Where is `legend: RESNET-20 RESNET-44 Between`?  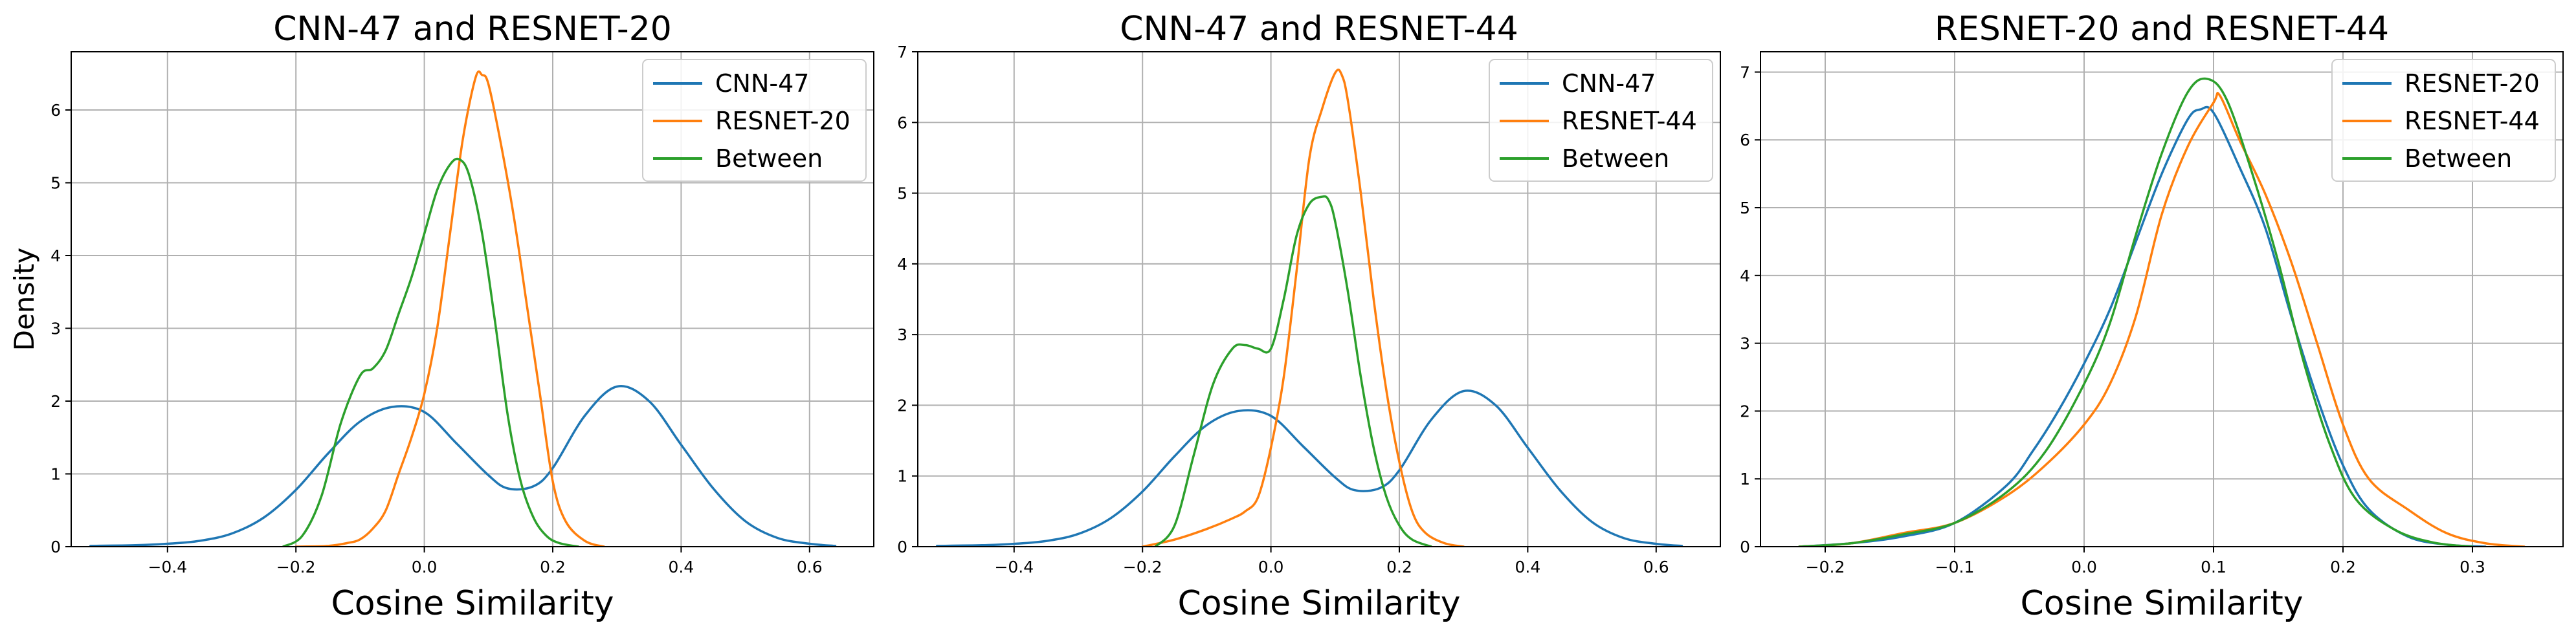
legend: RESNET-20 RESNET-44 Between is located at coordinates (2443, 120).